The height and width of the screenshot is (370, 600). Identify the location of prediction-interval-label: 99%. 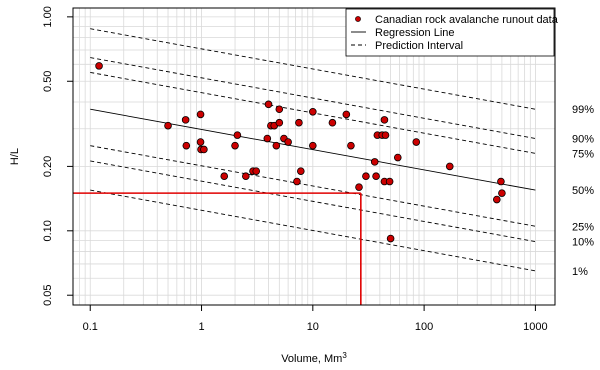
(583, 110).